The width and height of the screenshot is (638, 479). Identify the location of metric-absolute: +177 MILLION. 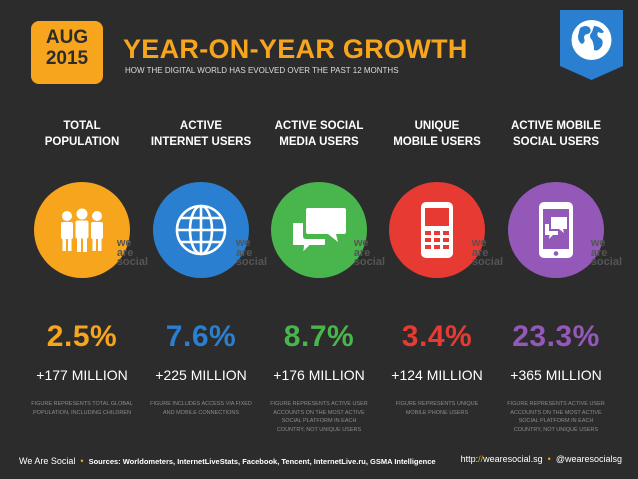
(82, 375).